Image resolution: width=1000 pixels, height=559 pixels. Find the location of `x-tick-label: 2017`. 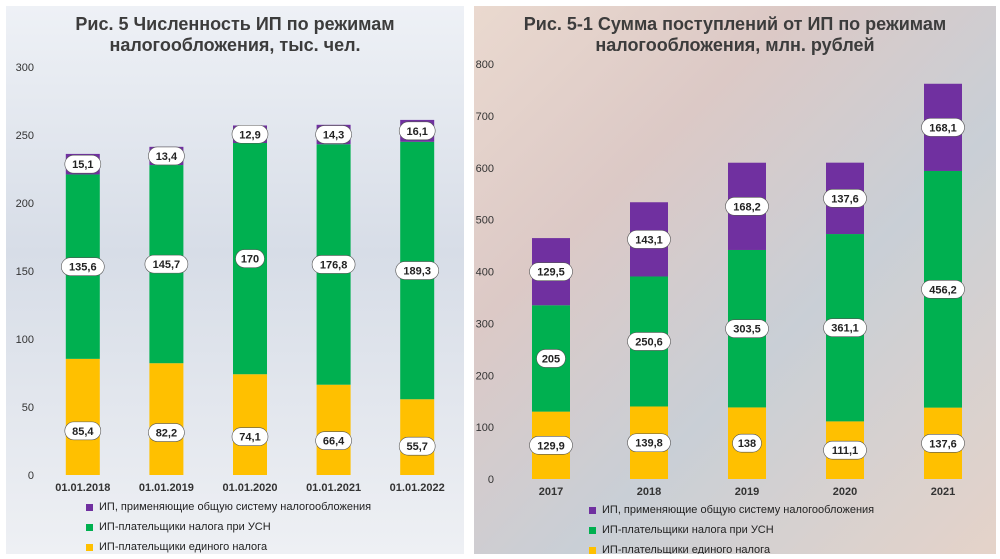

x-tick-label: 2017 is located at coordinates (551, 492).